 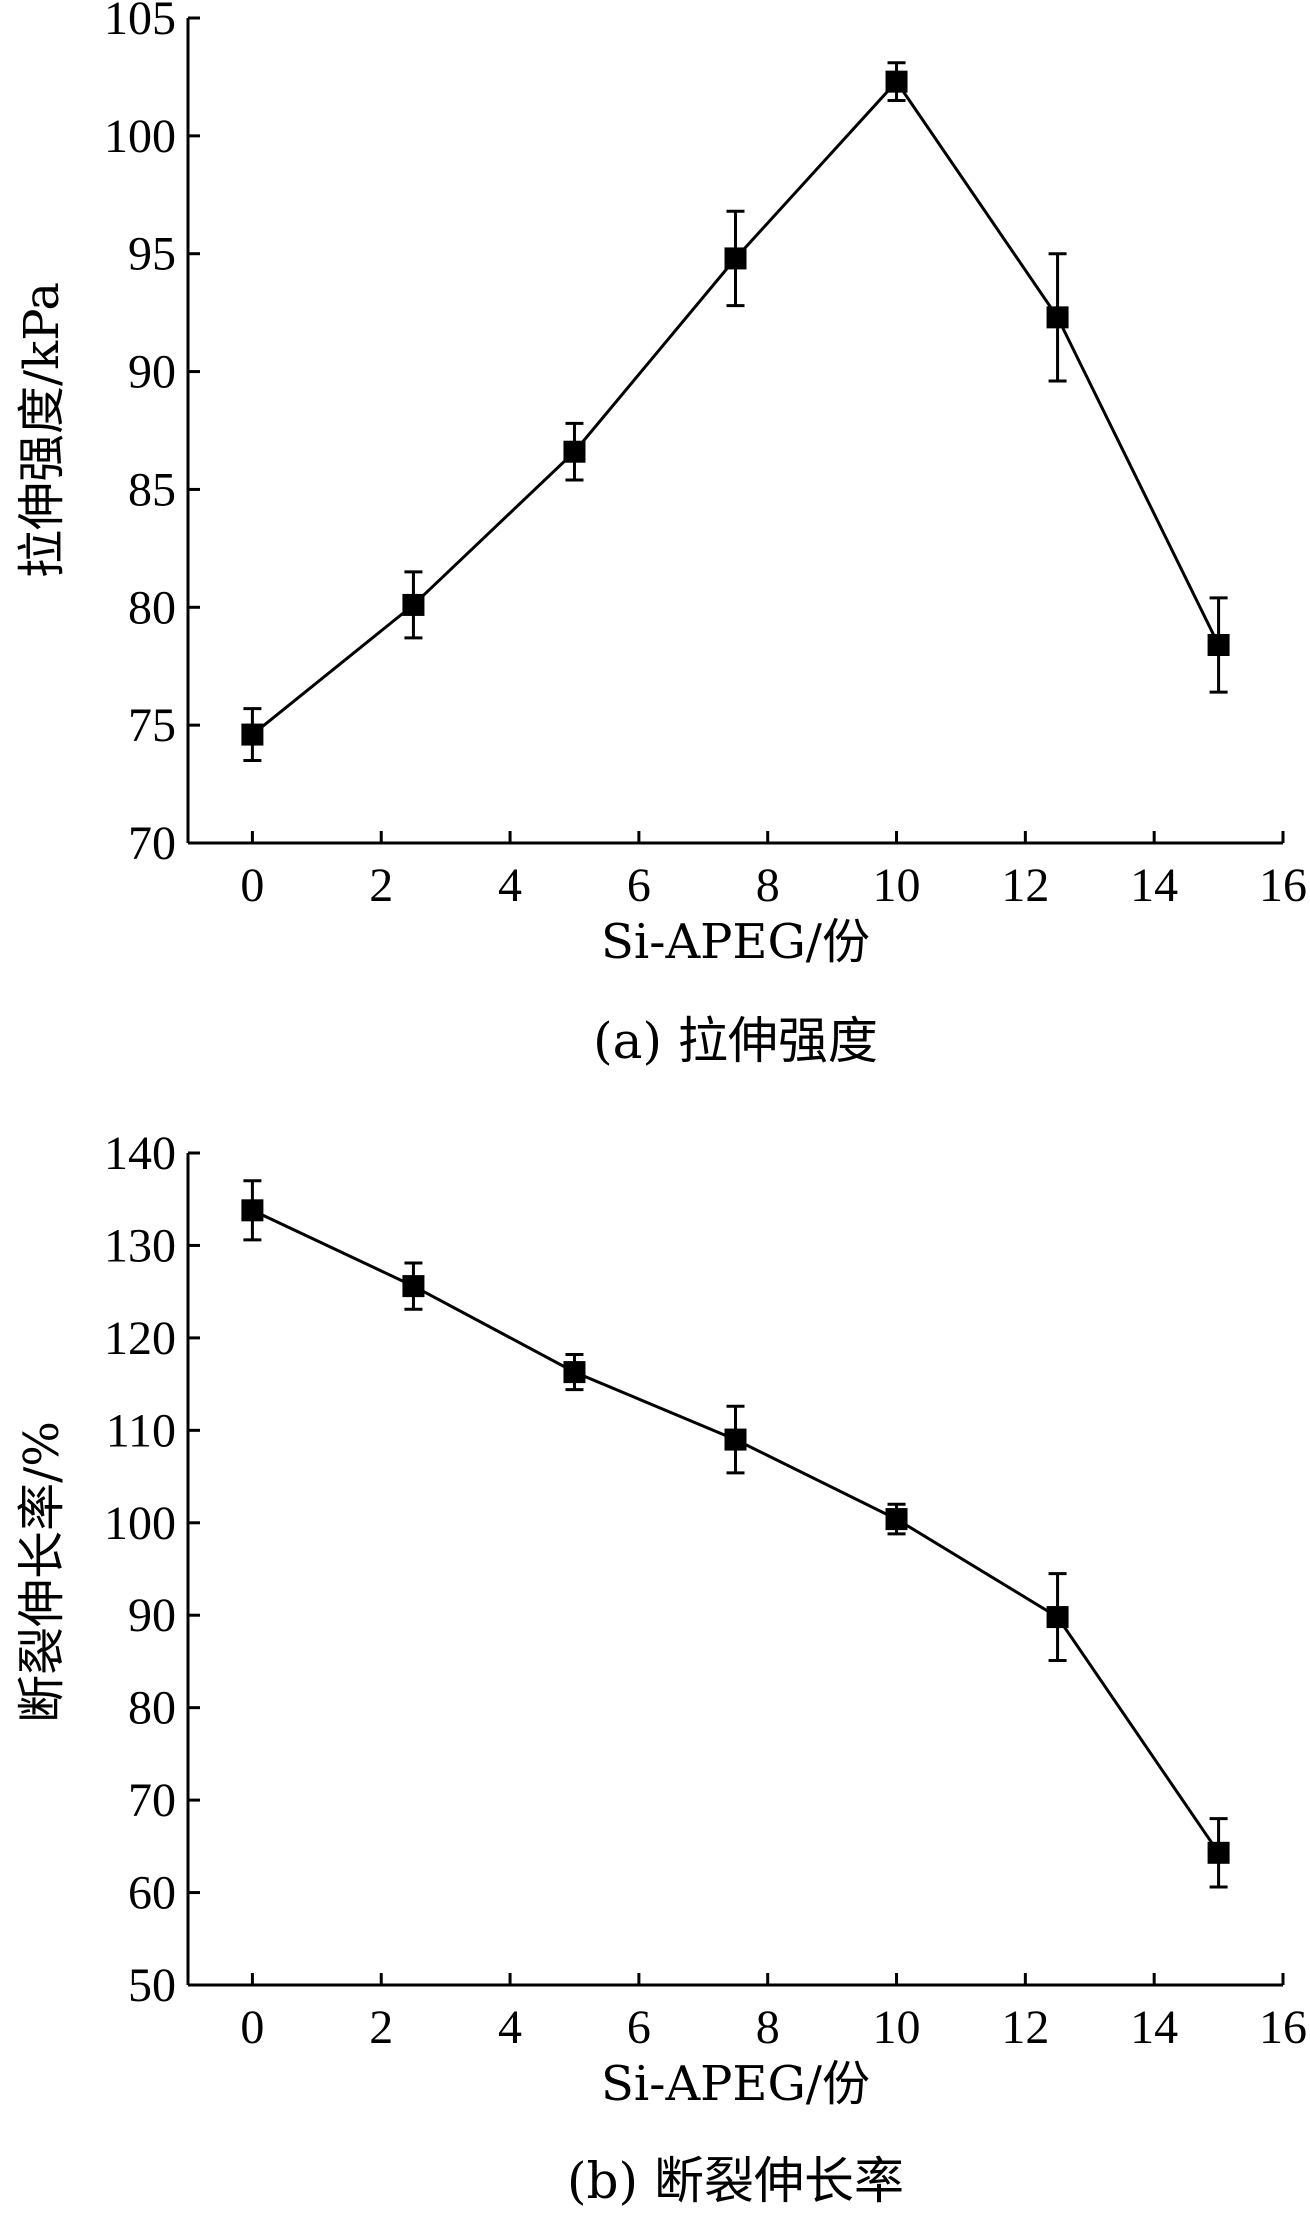 I want to click on y-tick-label: 75, so click(x=152, y=725).